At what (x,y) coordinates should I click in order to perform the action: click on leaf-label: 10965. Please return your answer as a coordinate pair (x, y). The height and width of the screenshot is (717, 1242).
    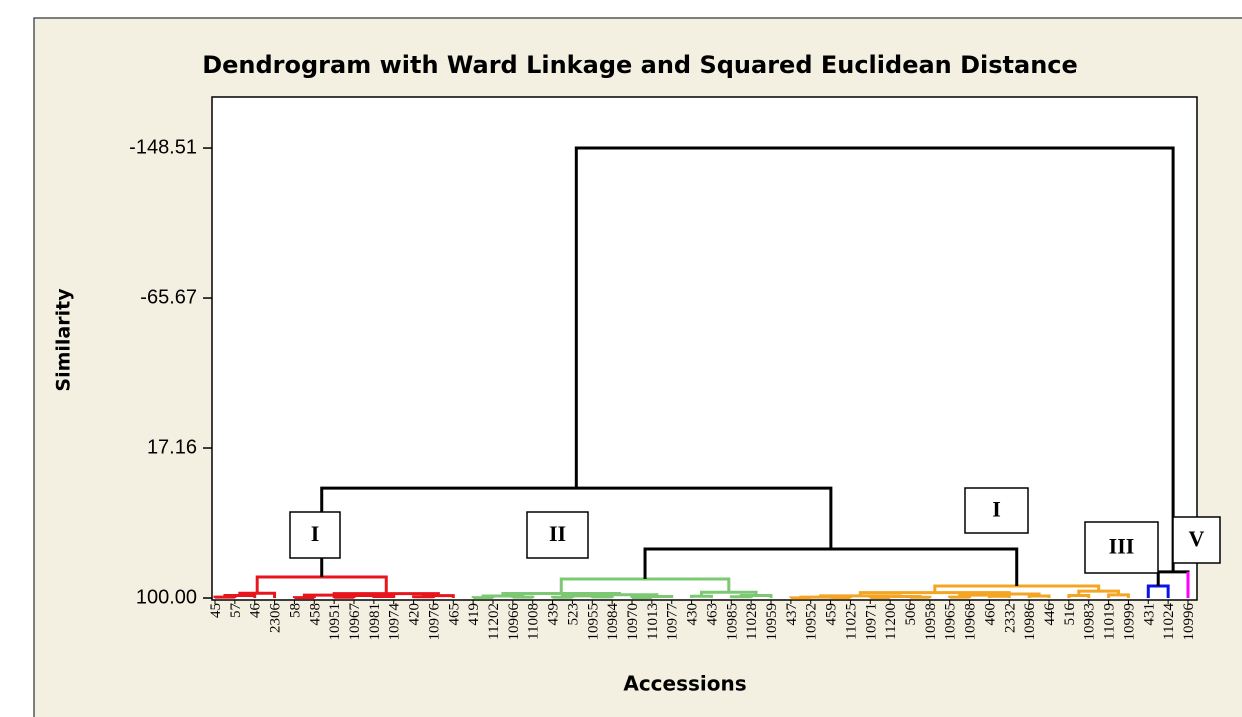
    Looking at the image, I should click on (951, 622).